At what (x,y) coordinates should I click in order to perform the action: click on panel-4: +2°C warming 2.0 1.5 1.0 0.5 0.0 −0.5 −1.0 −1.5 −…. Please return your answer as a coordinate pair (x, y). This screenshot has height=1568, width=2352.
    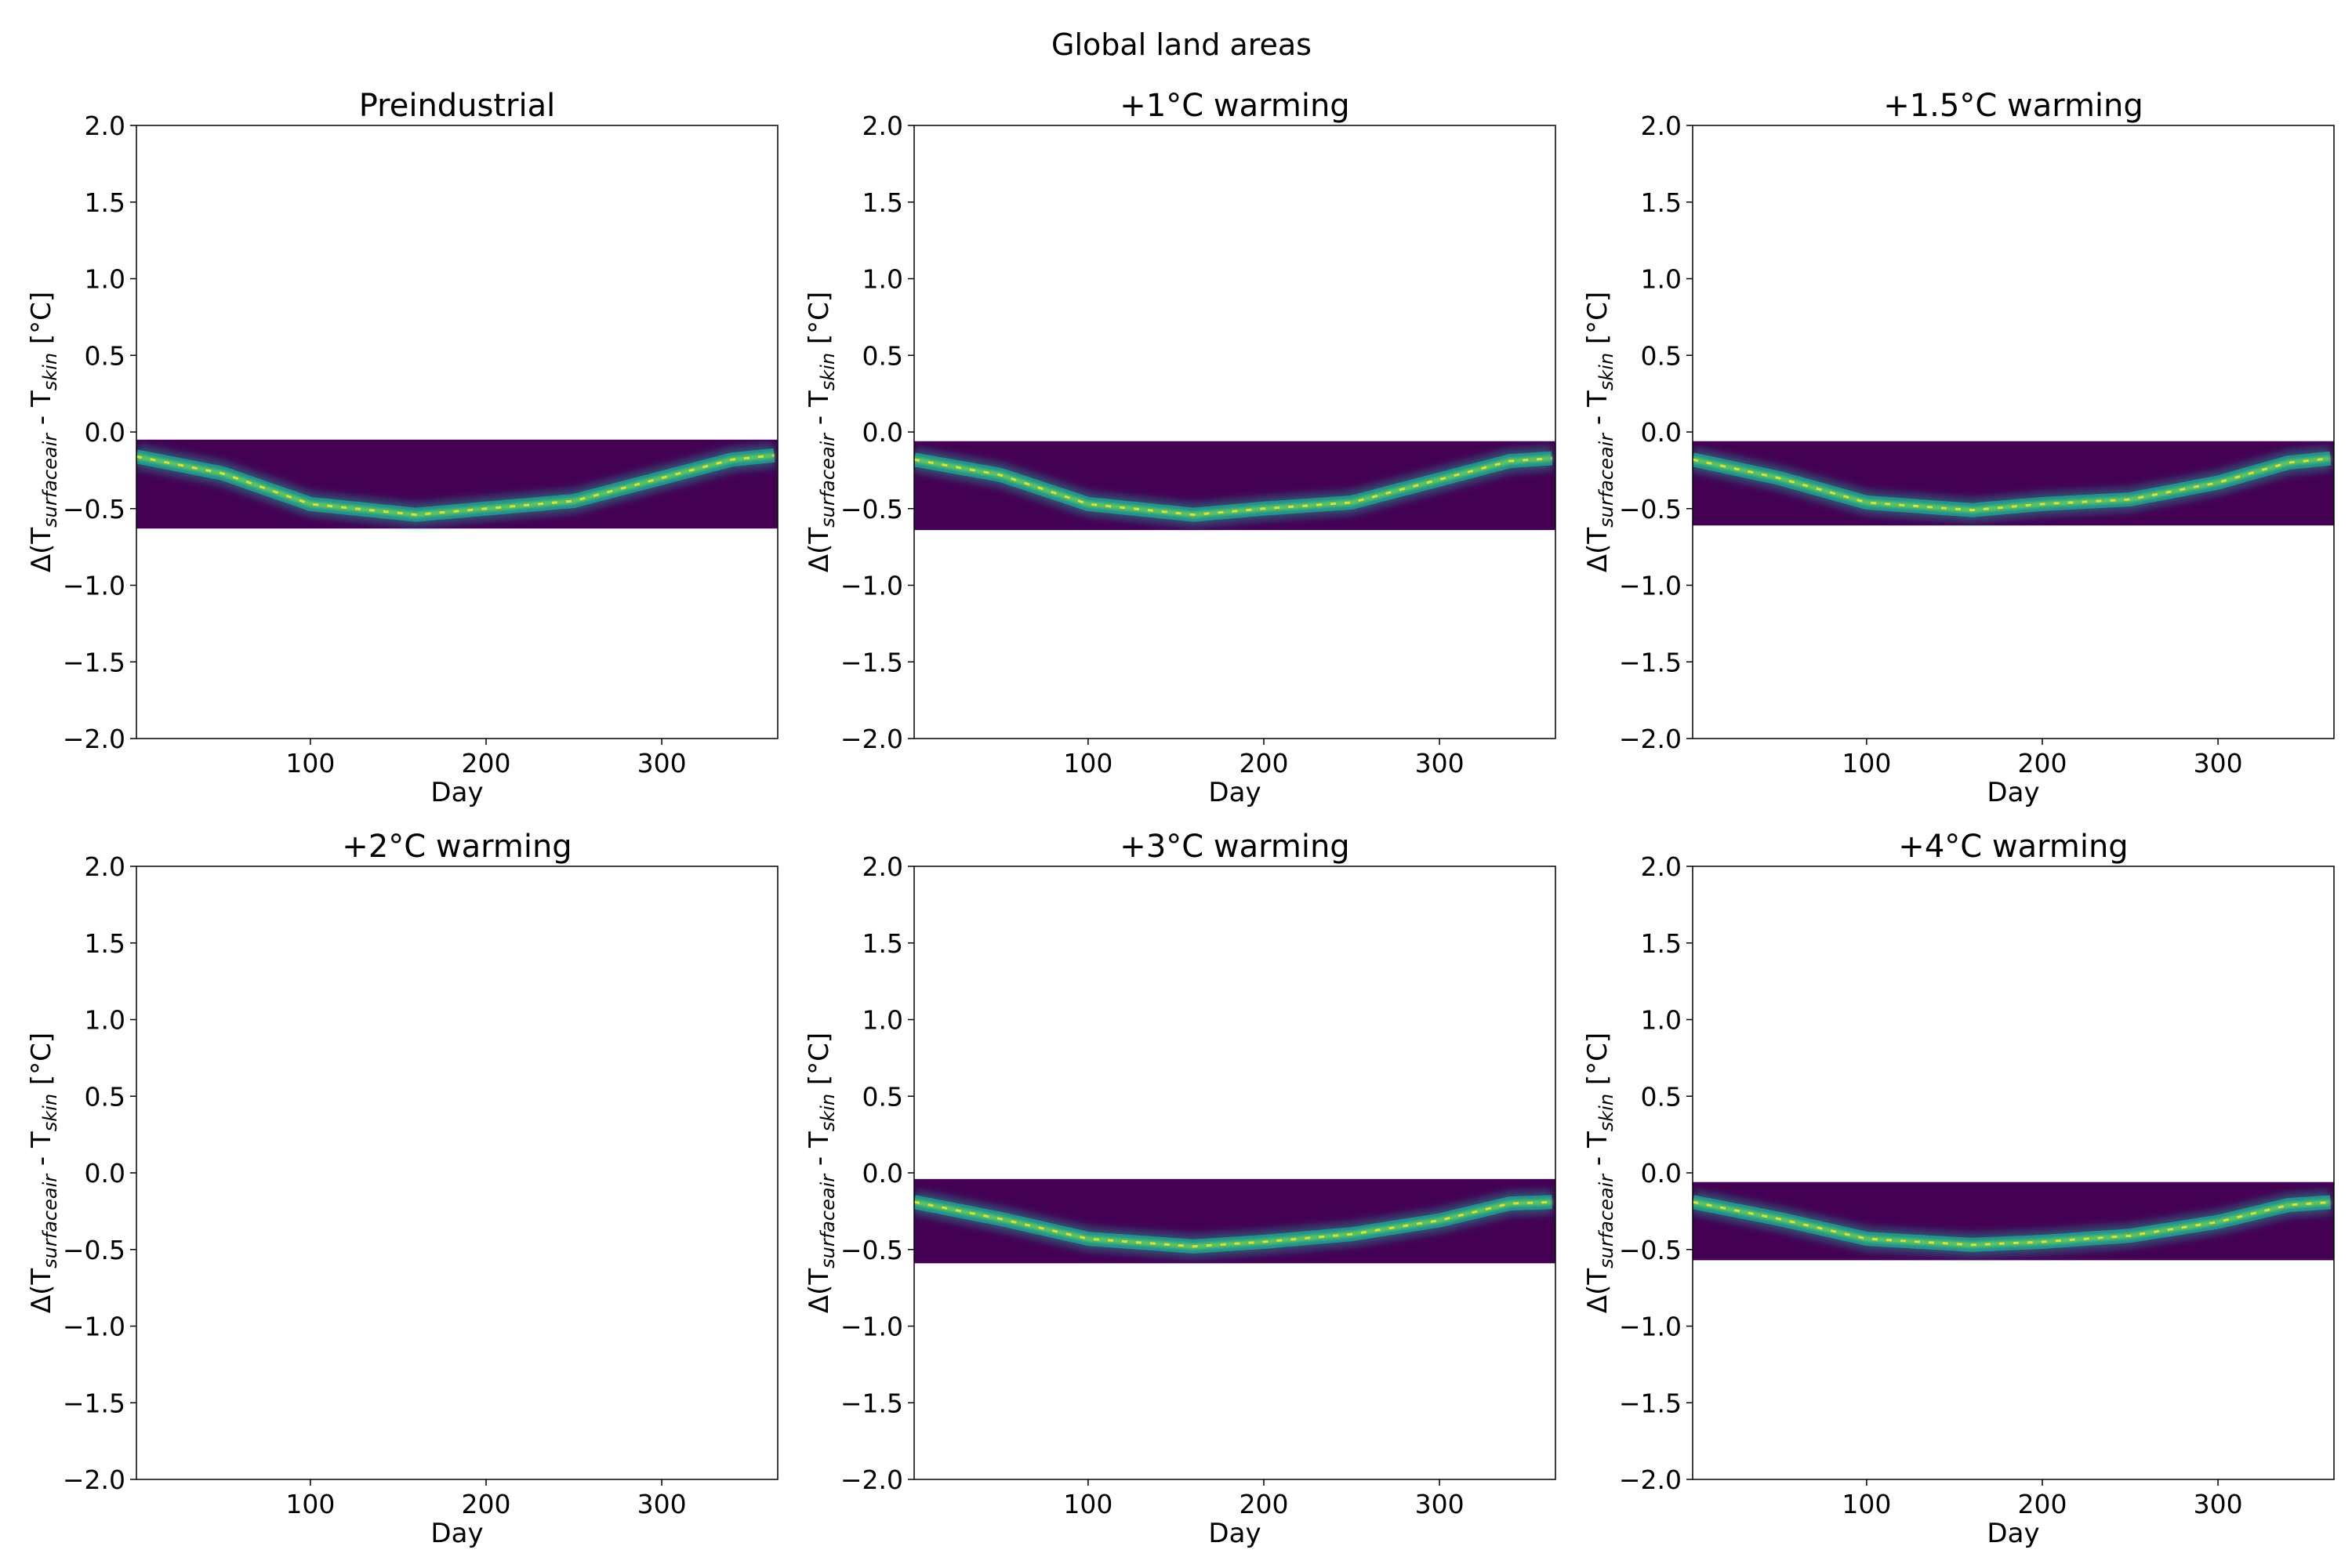
    Looking at the image, I should click on (402, 1189).